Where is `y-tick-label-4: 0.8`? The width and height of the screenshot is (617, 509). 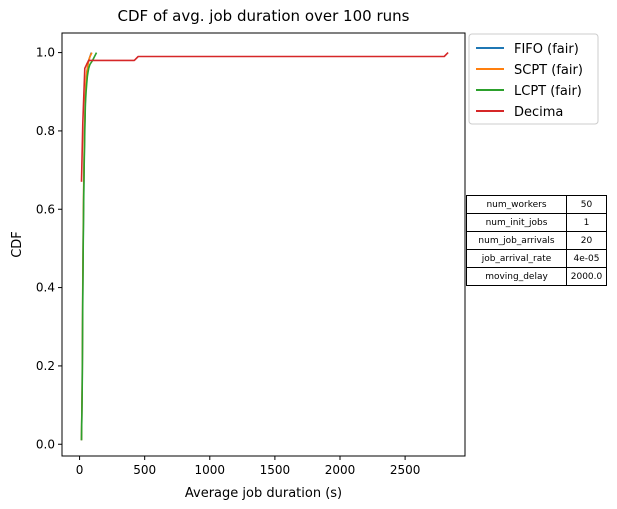 y-tick-label-4: 0.8 is located at coordinates (45, 131).